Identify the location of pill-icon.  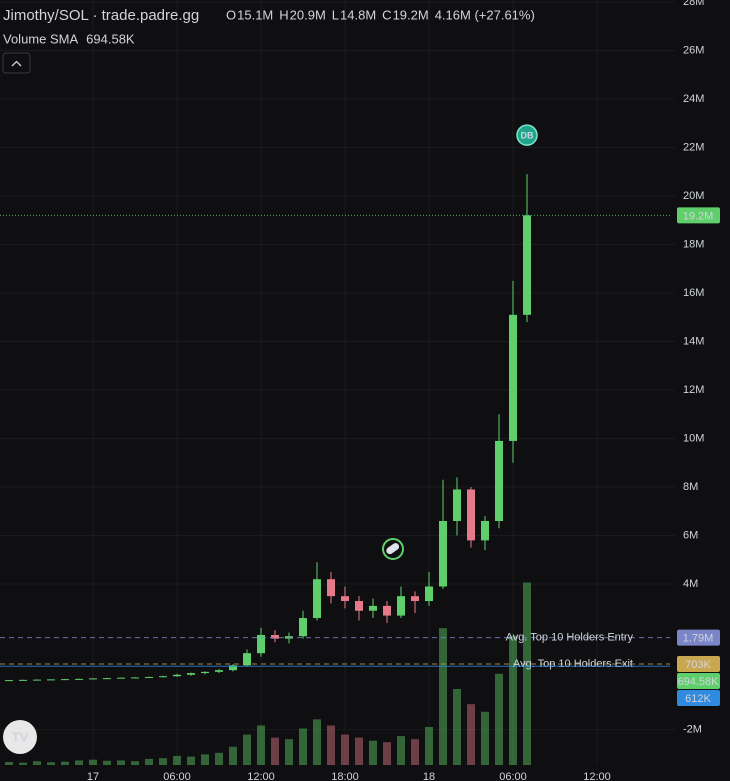
(393, 549).